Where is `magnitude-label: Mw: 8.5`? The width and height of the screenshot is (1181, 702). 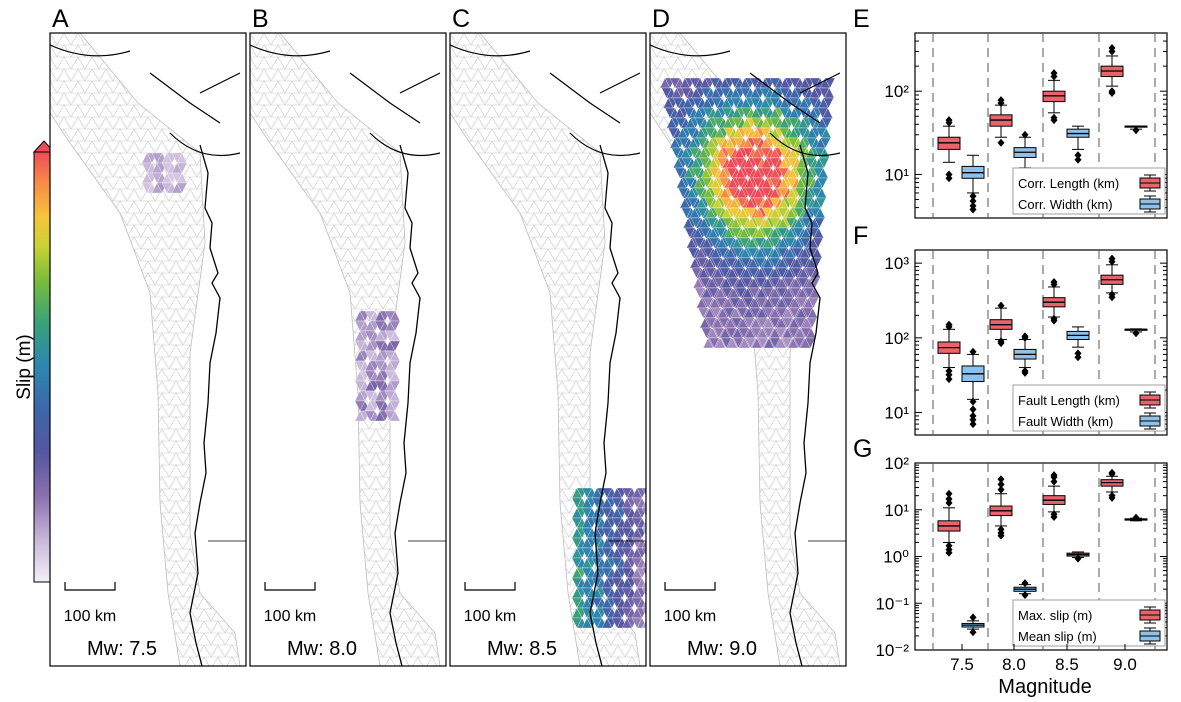
magnitude-label: Mw: 8.5 is located at coordinates (522, 649).